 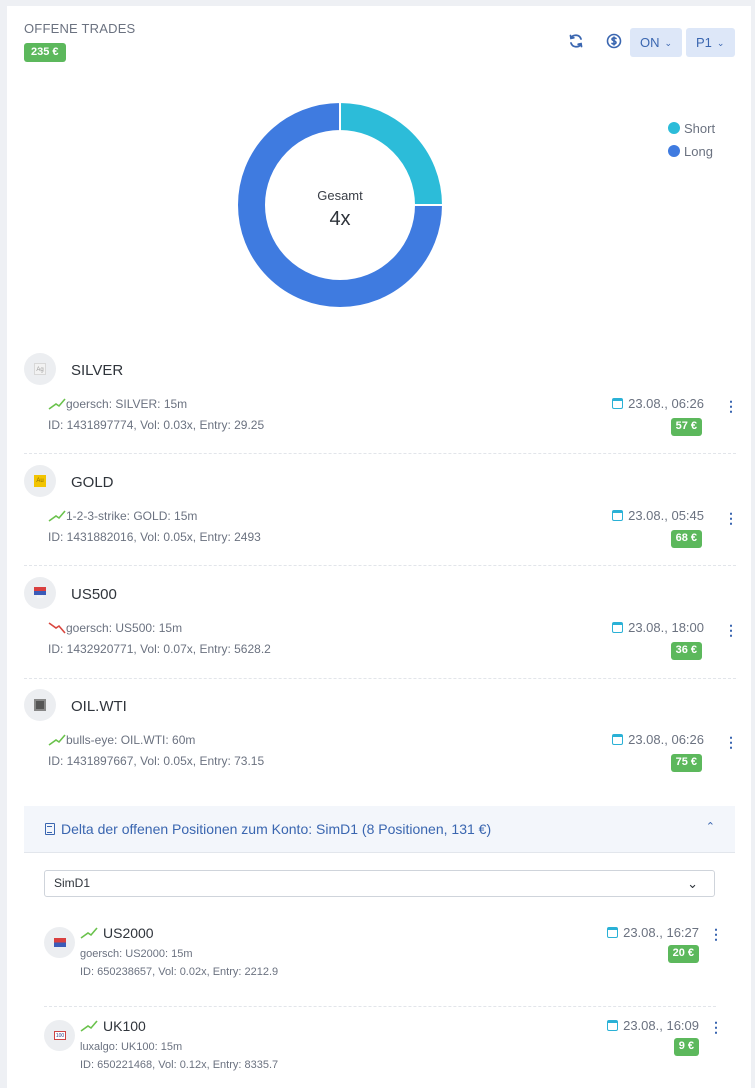 I want to click on p-dropdown-label: P1, so click(x=704, y=42).